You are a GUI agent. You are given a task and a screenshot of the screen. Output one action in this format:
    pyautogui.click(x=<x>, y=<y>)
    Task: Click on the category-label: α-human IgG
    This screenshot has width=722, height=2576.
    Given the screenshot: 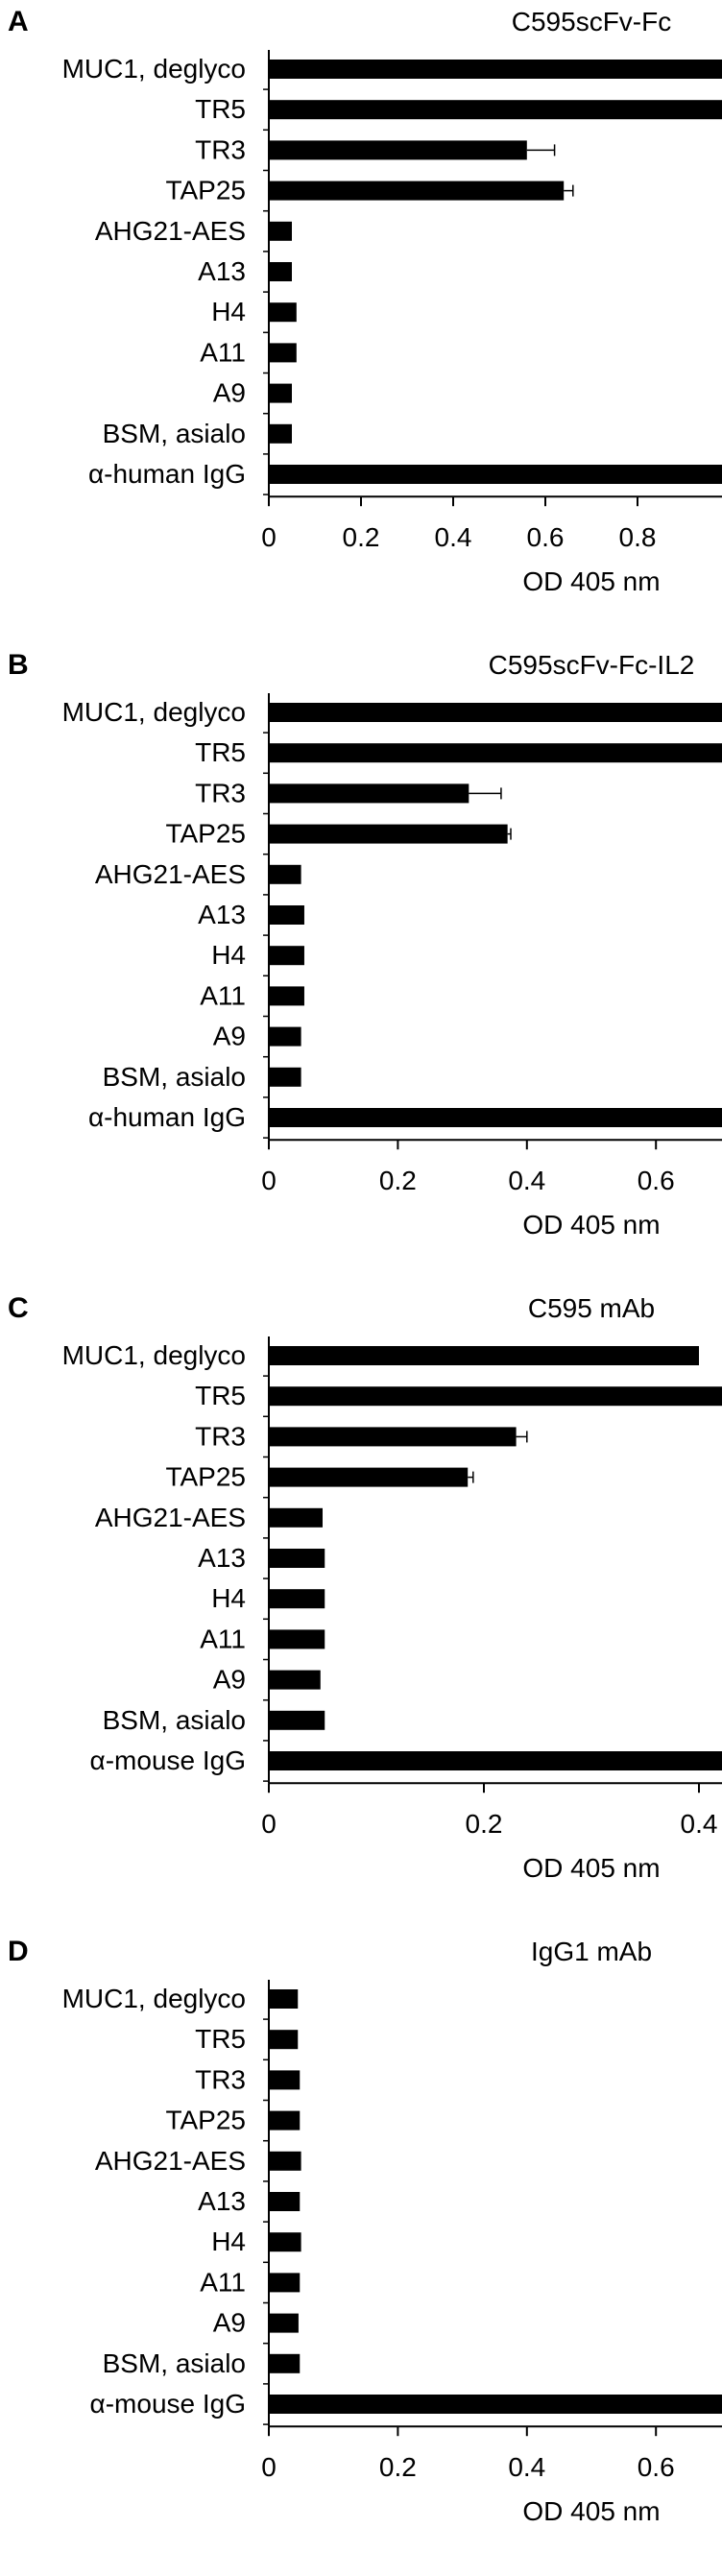 What is the action you would take?
    pyautogui.click(x=167, y=474)
    